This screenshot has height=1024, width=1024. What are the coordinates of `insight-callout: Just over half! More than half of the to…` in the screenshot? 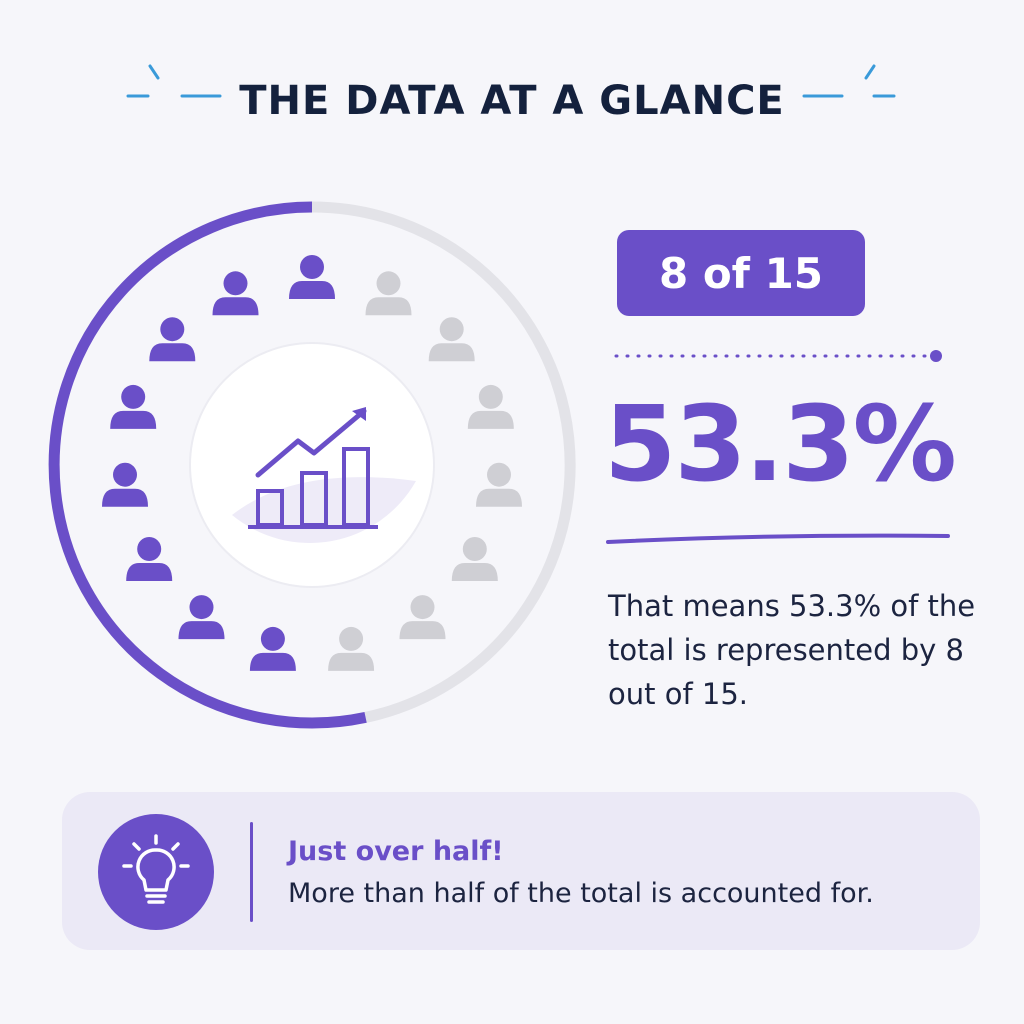 It's located at (521, 871).